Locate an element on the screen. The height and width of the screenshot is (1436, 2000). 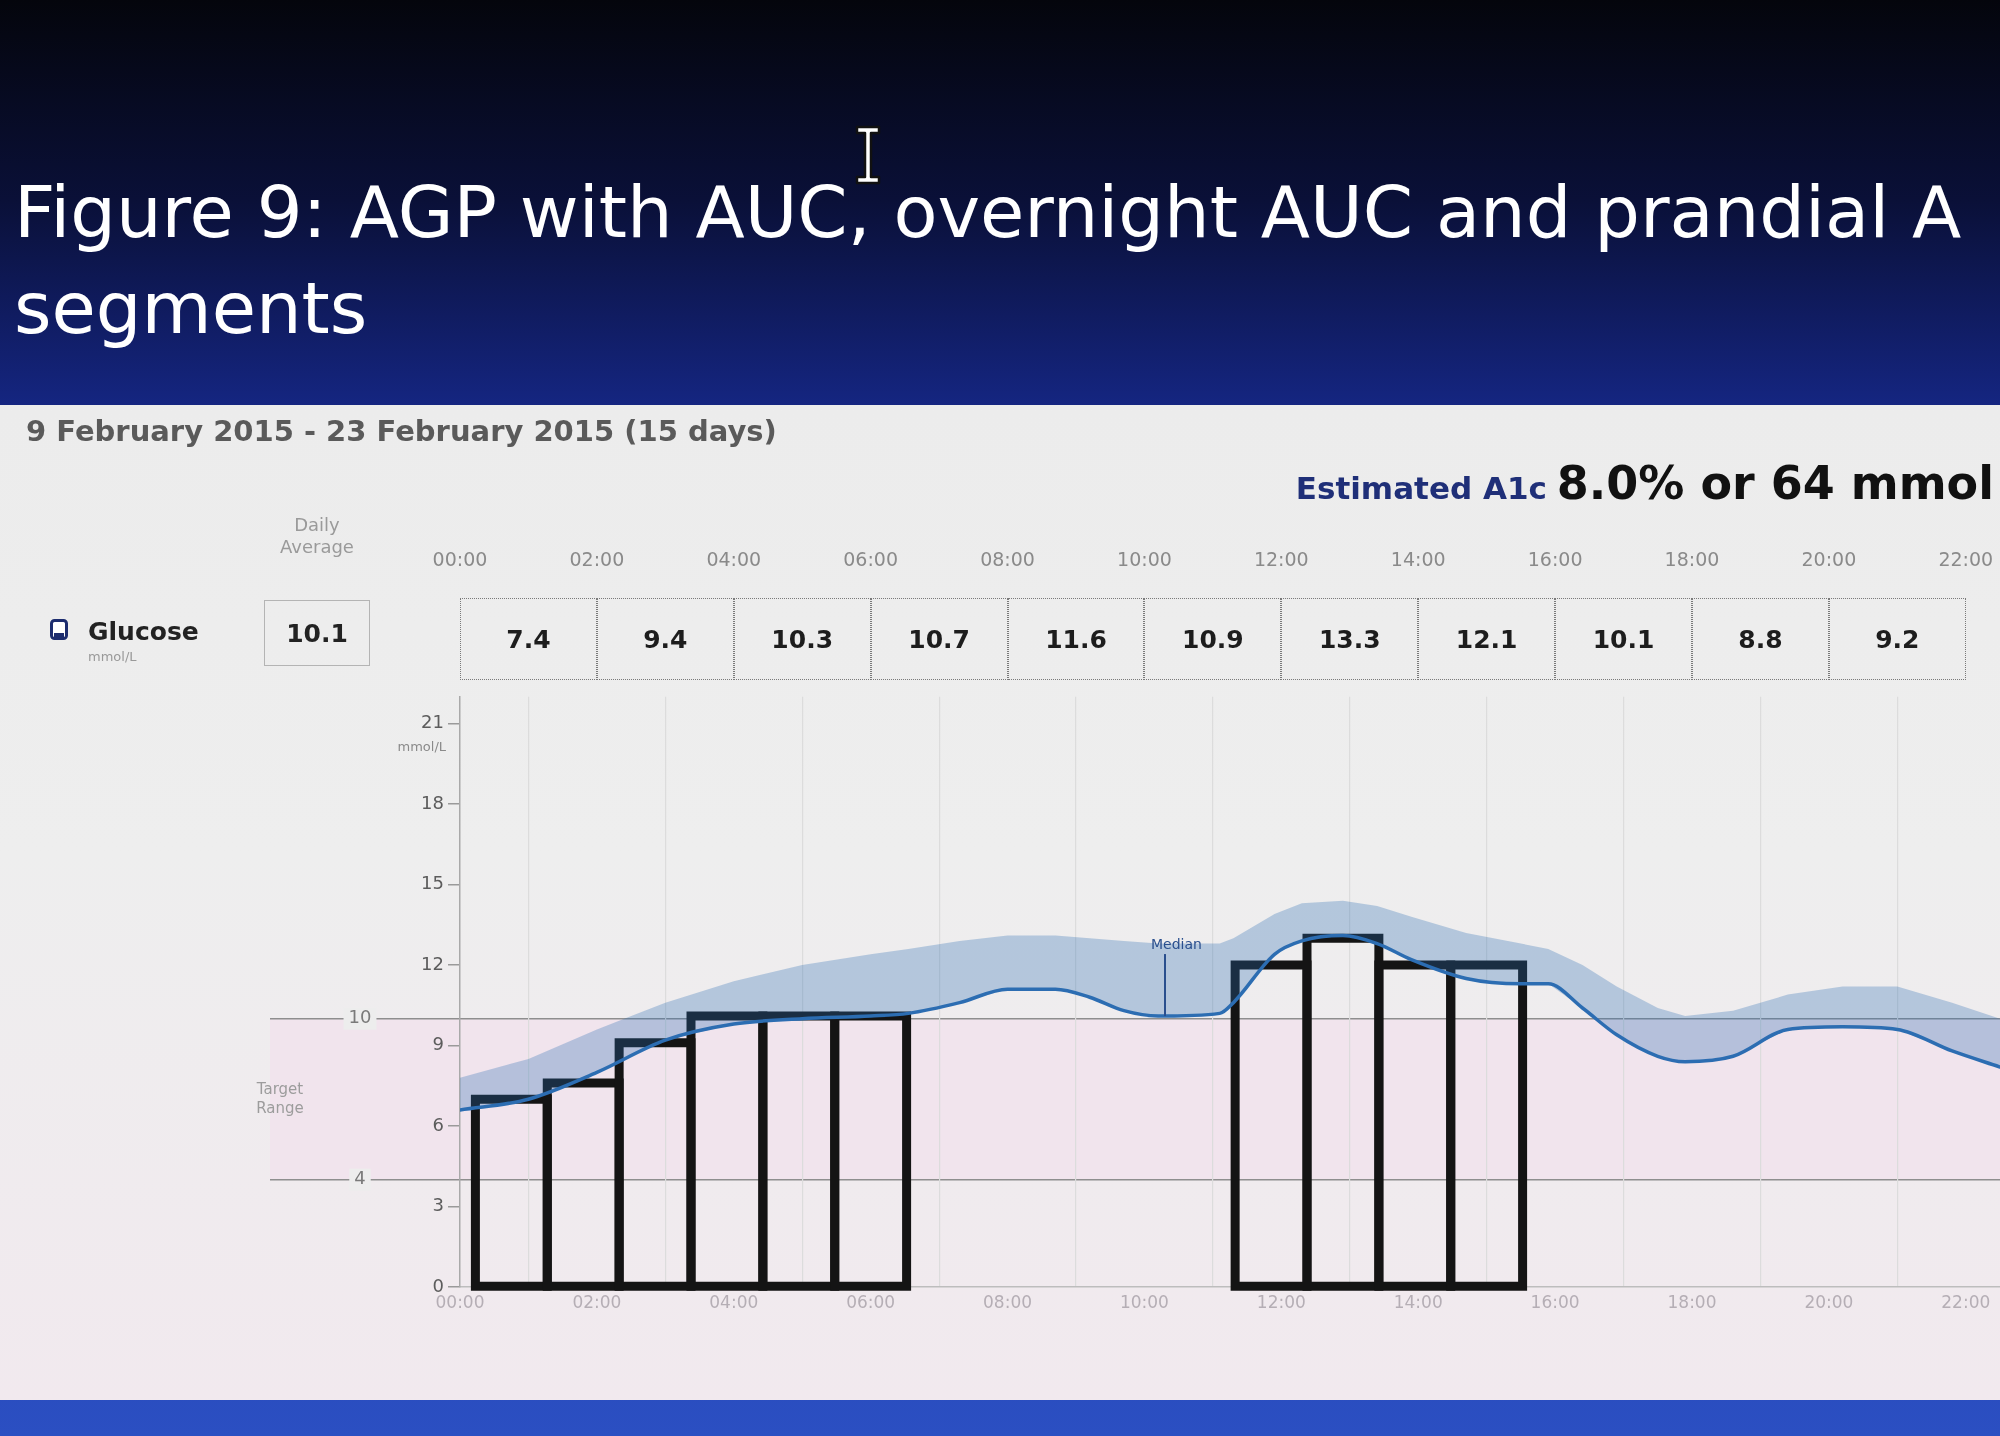
y-tick-label: 9 is located at coordinates (438, 1044).